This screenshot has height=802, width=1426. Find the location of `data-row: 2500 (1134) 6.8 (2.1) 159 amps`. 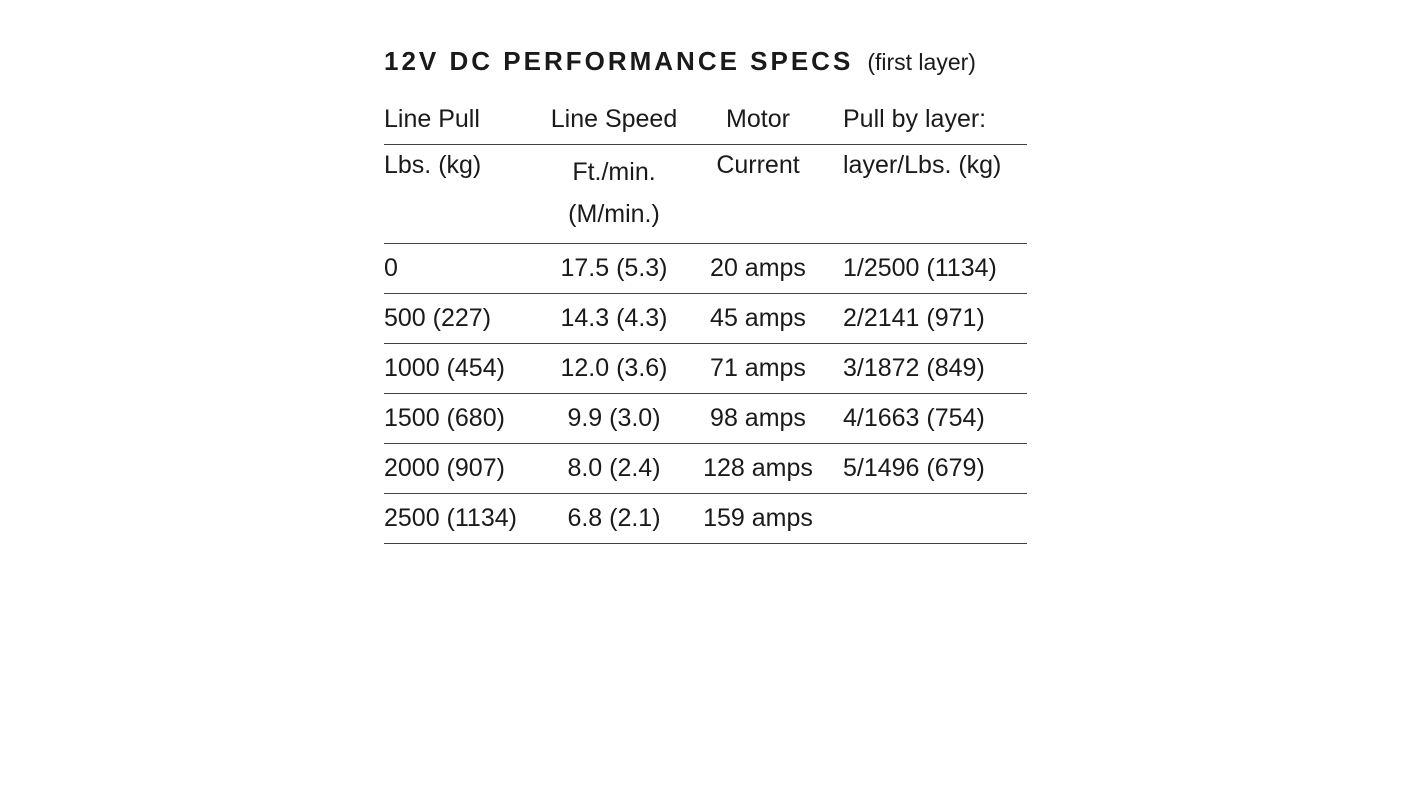

data-row: 2500 (1134) 6.8 (2.1) 159 amps is located at coordinates (705, 519).